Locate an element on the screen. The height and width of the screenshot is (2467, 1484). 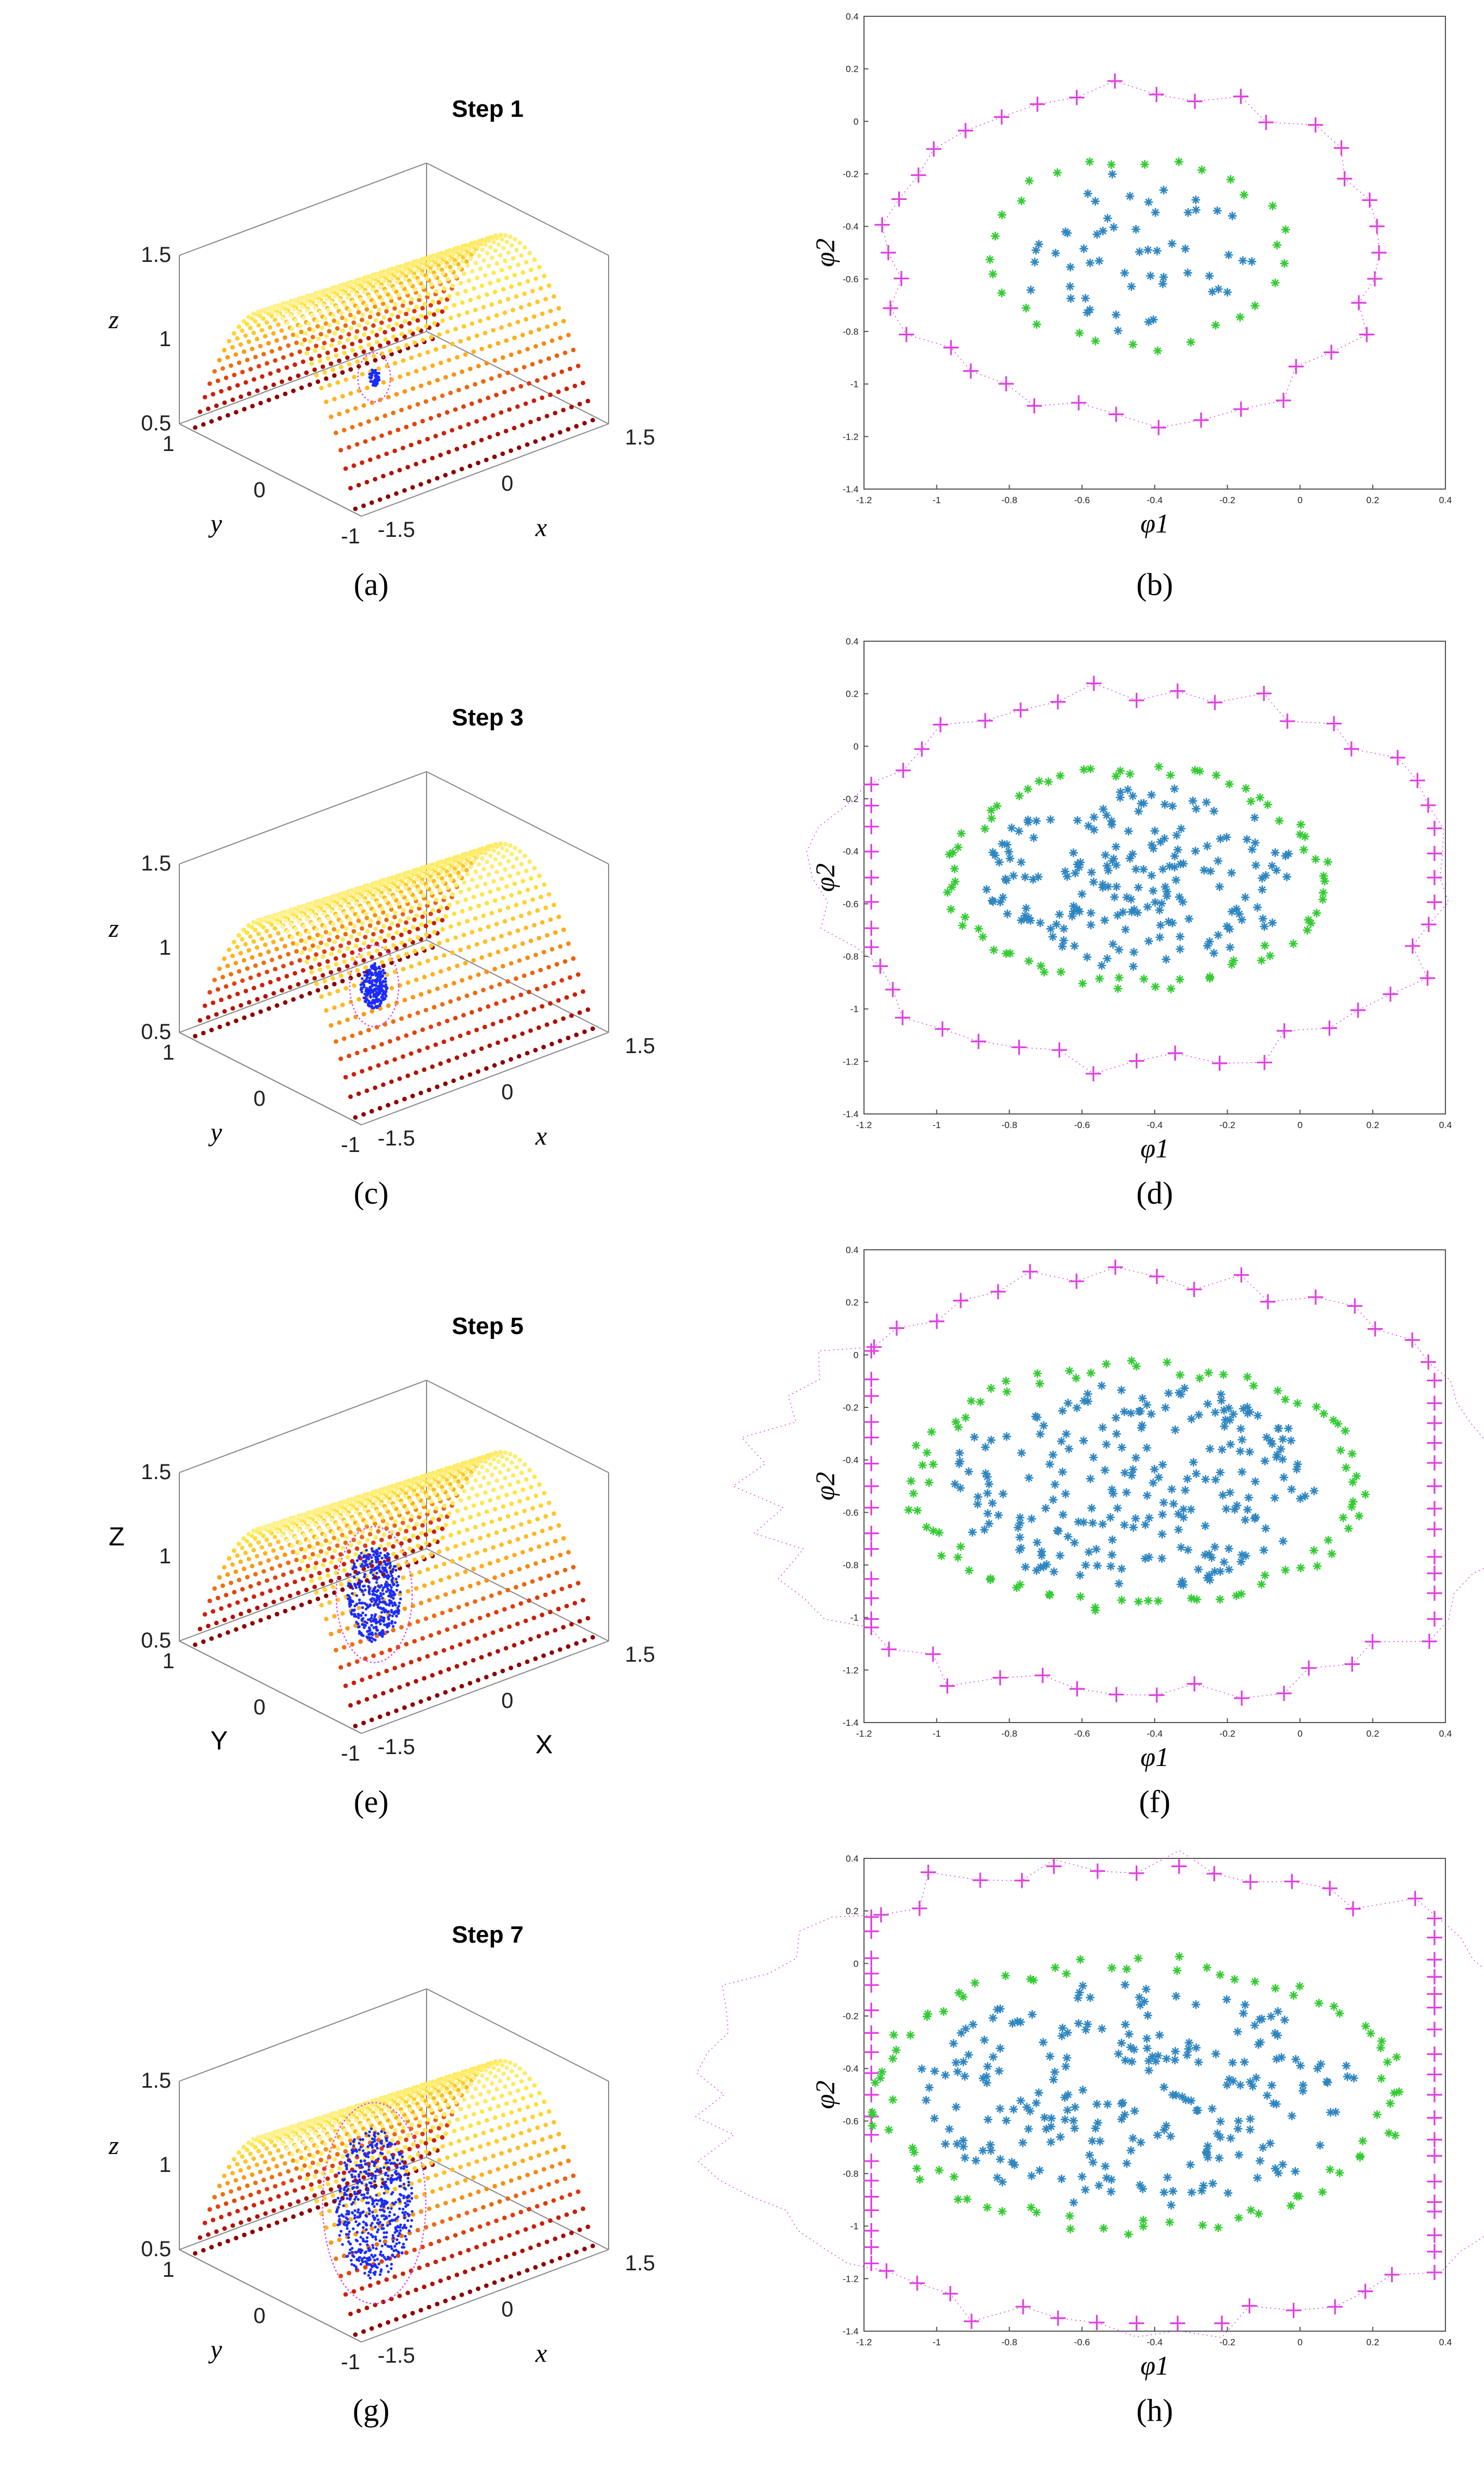
y-tick-label: 0 is located at coordinates (259, 1099).